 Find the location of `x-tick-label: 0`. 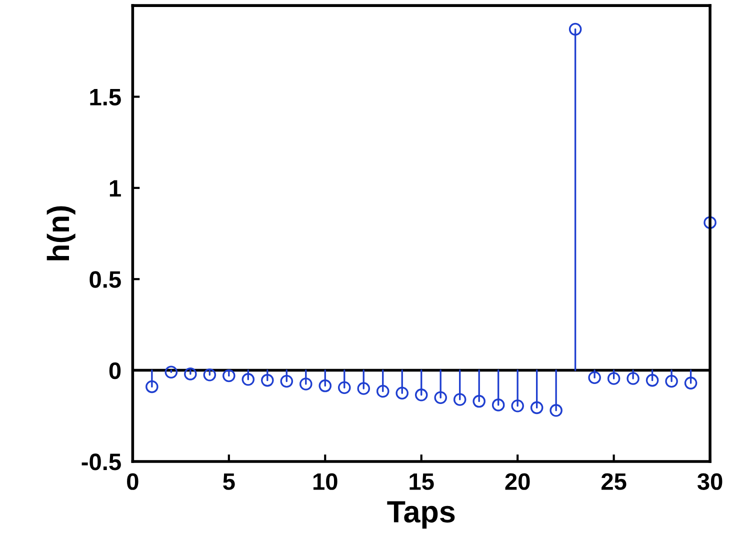

x-tick-label: 0 is located at coordinates (132, 481).